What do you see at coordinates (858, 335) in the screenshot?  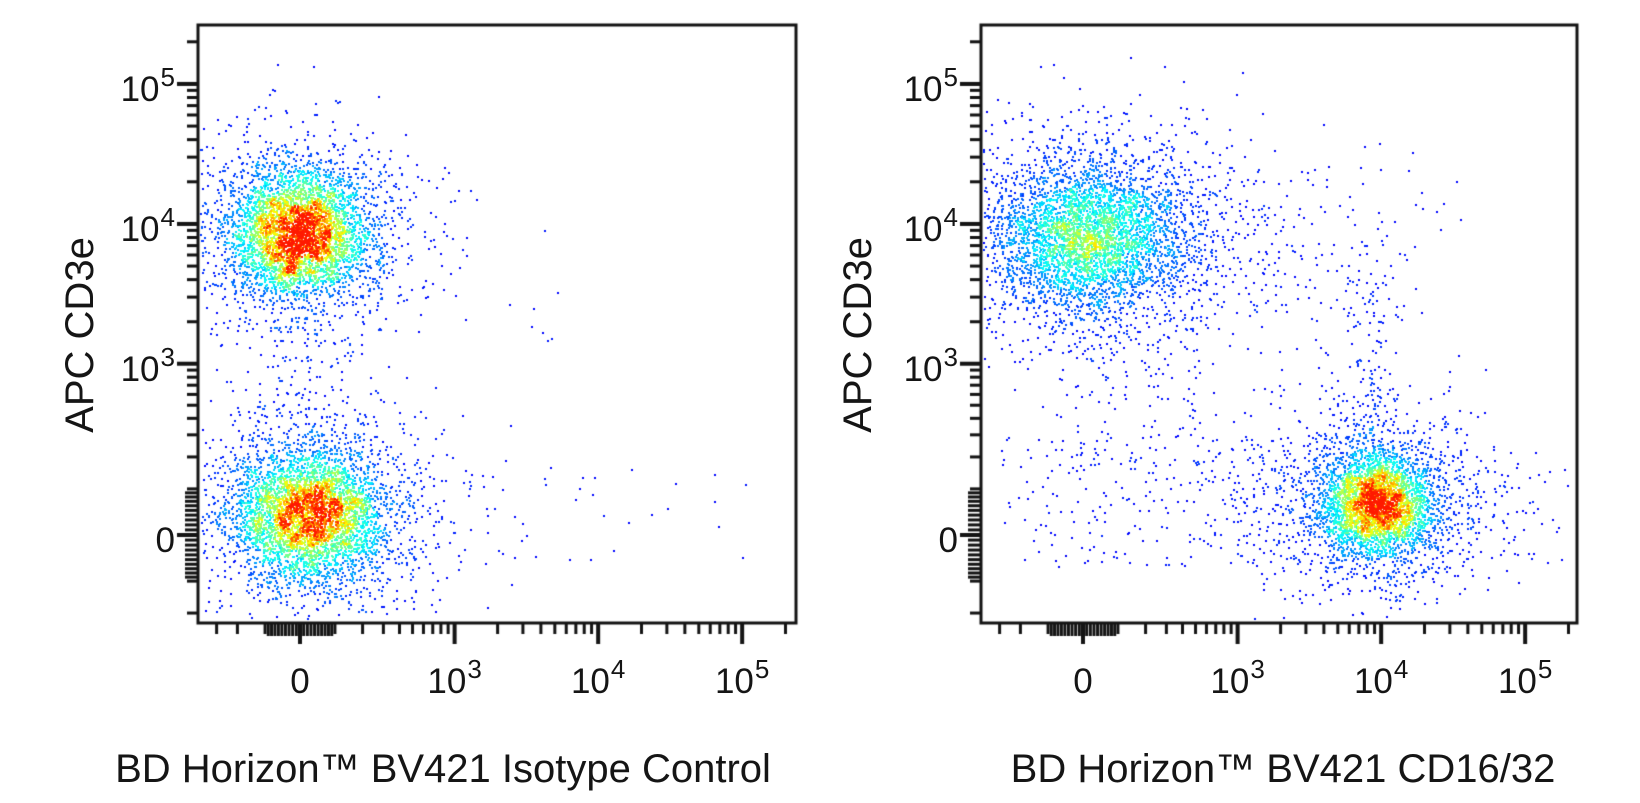 I see `y-axis-label-right: APC CD3e` at bounding box center [858, 335].